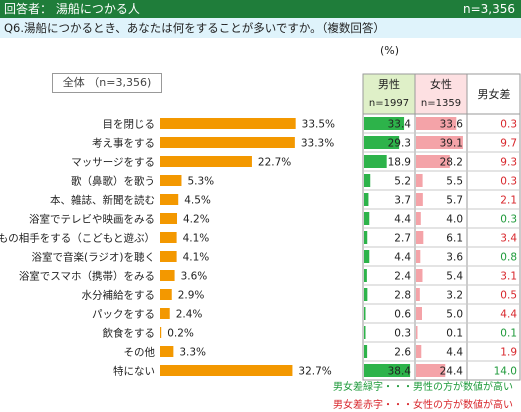 This screenshot has height=412, width=521. I want to click on male-value: 0.6, so click(402, 315).